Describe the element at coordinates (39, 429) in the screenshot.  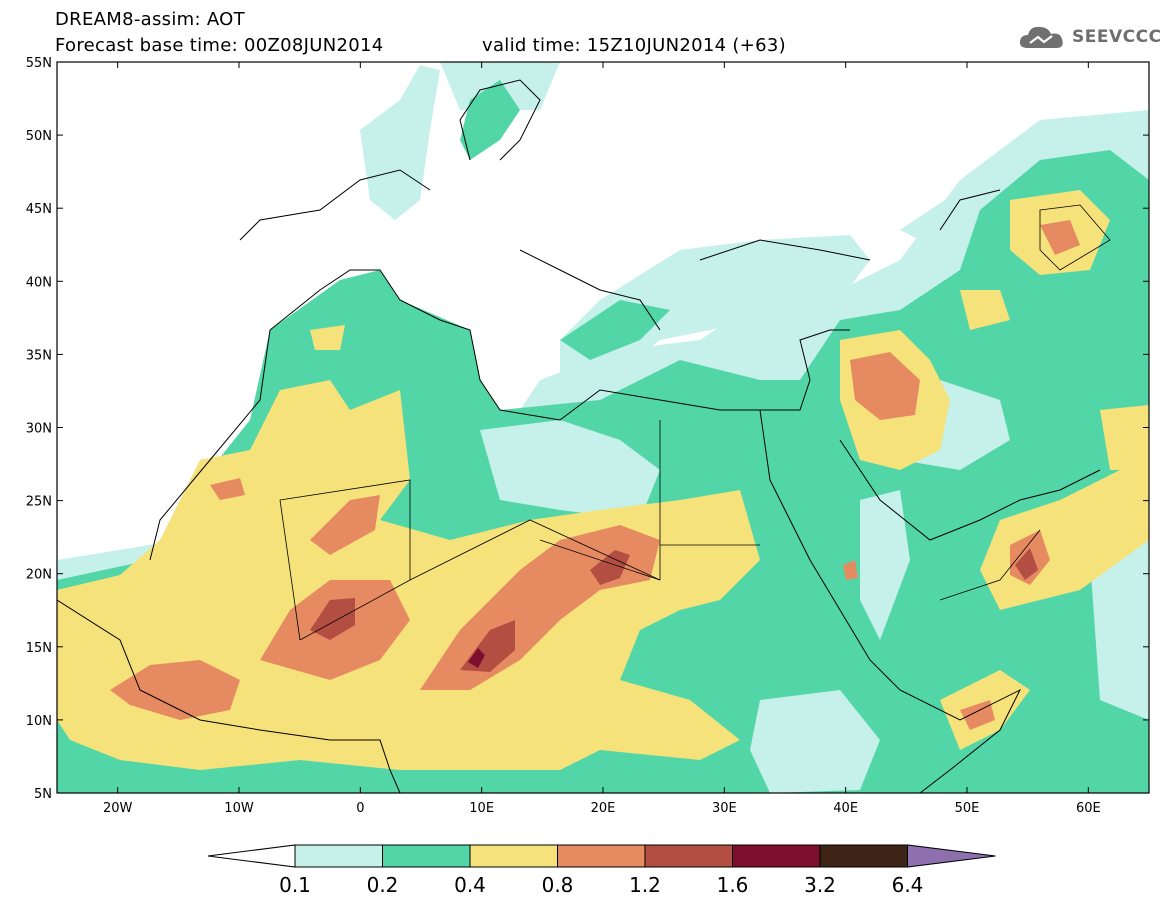
I see `lat-label: 30N` at that location.